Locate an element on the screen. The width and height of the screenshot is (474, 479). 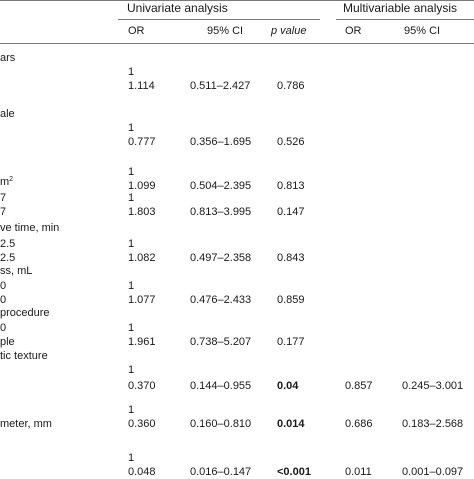
univariate-ci-value: 0.504–2.395 is located at coordinates (221, 186).